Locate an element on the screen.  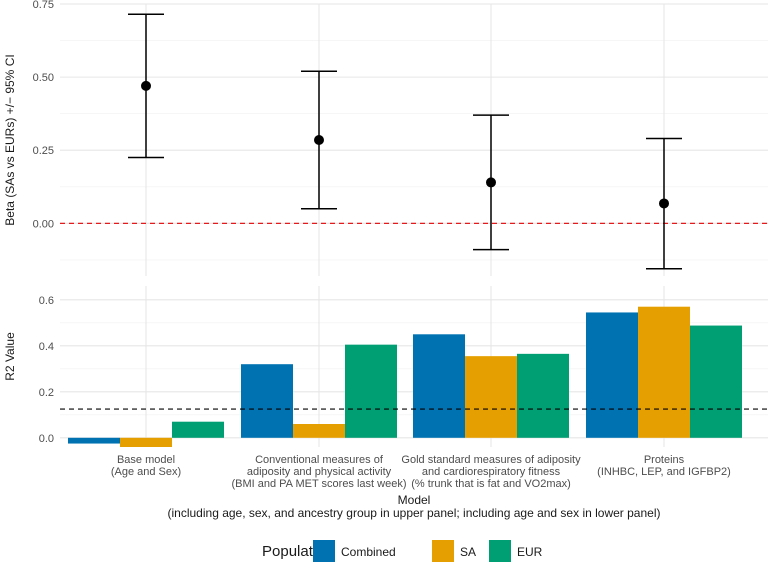
lower-y-tick-label: 0.2 is located at coordinates (46, 393).